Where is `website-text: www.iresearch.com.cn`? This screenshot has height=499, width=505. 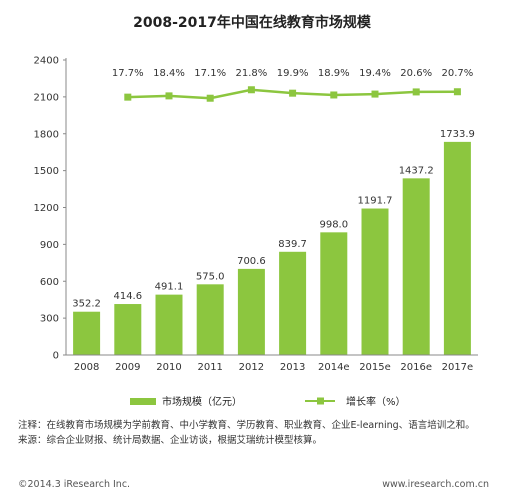
website-text: www.iresearch.com.cn is located at coordinates (435, 484).